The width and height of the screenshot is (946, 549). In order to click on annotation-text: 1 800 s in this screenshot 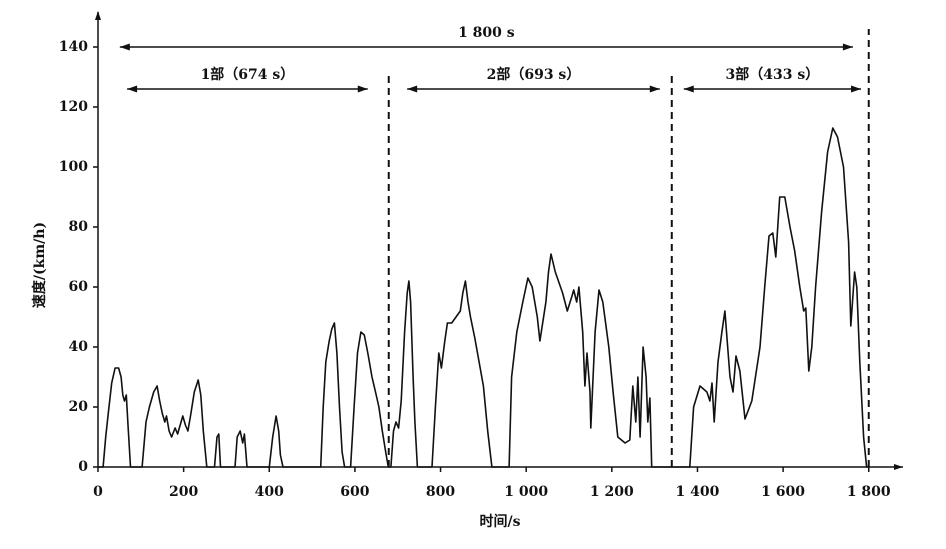, I will do `click(486, 33)`.